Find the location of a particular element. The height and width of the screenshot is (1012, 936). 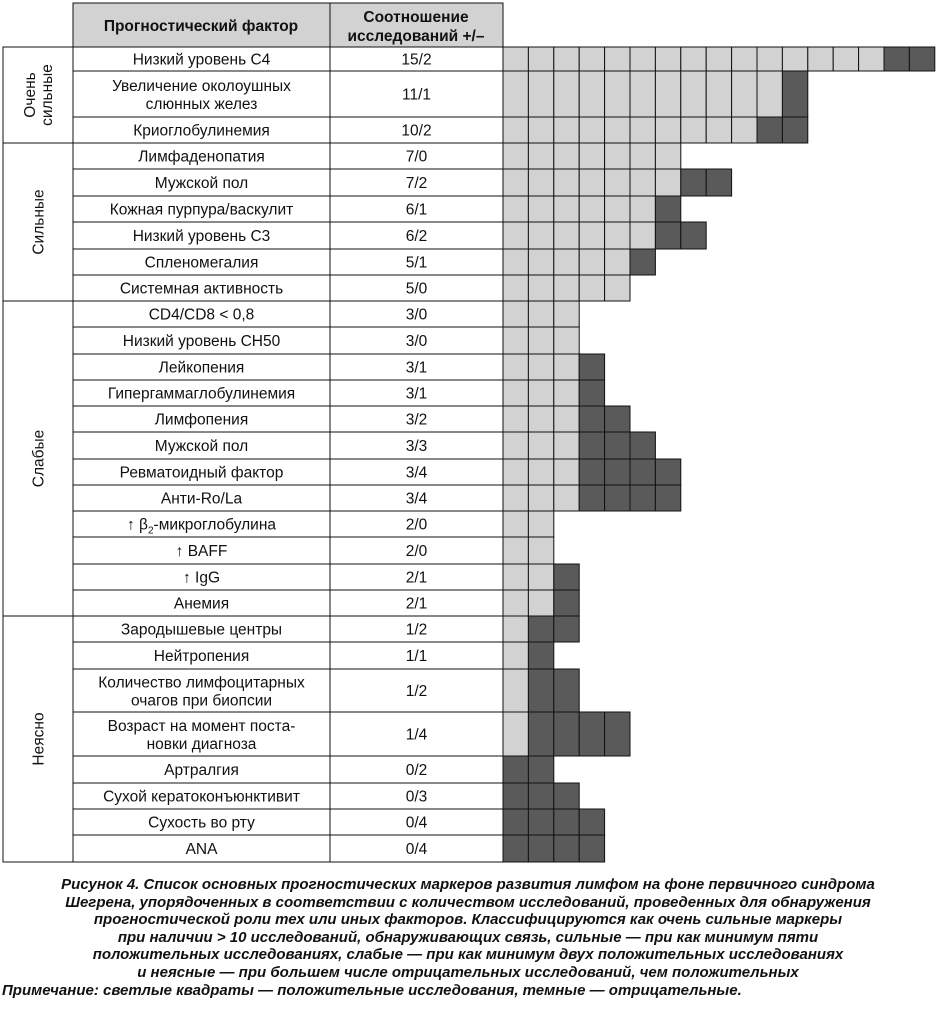

table-row: Артралгия 0/2 is located at coordinates (288, 770).